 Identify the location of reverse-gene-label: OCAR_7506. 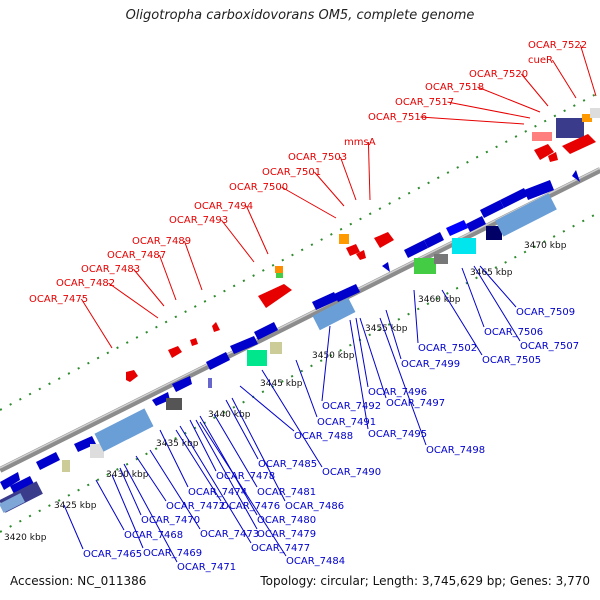
(513, 332).